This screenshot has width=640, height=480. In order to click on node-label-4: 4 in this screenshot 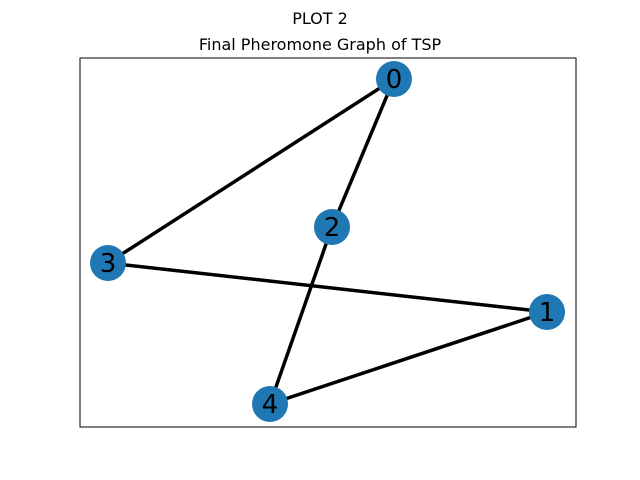, I will do `click(270, 405)`.